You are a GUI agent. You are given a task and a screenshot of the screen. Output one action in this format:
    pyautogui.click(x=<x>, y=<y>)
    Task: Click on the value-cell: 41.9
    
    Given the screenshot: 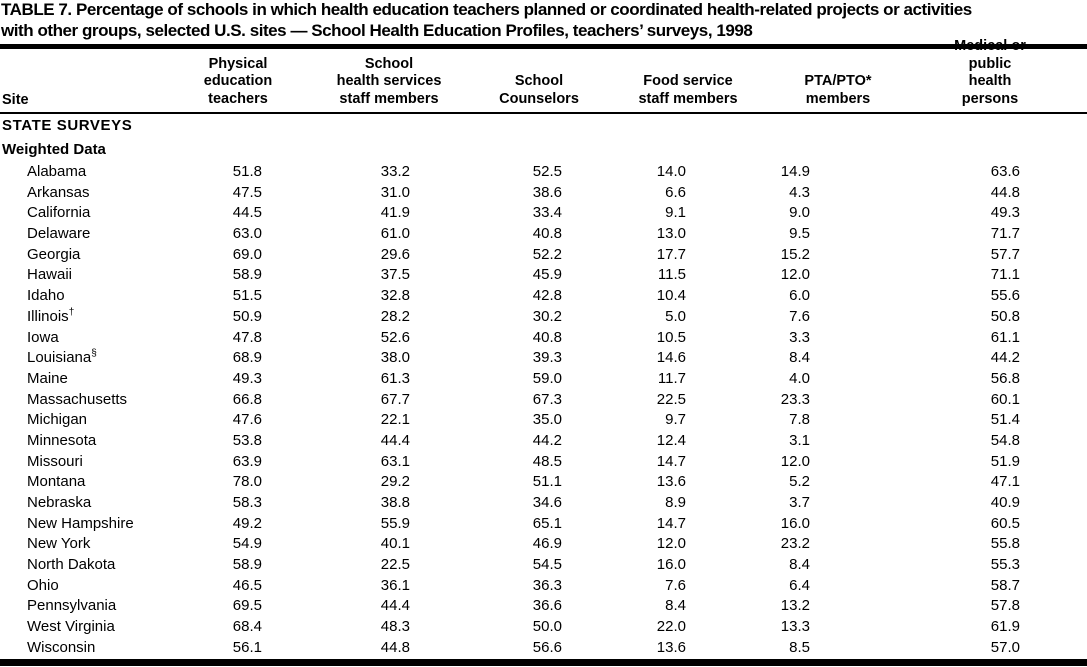 What is the action you would take?
    pyautogui.click(x=395, y=213)
    